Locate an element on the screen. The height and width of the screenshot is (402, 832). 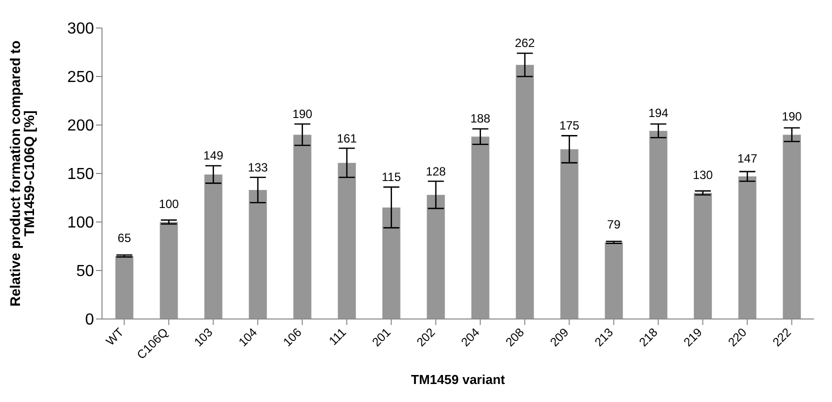
data-label: 65 is located at coordinates (125, 237).